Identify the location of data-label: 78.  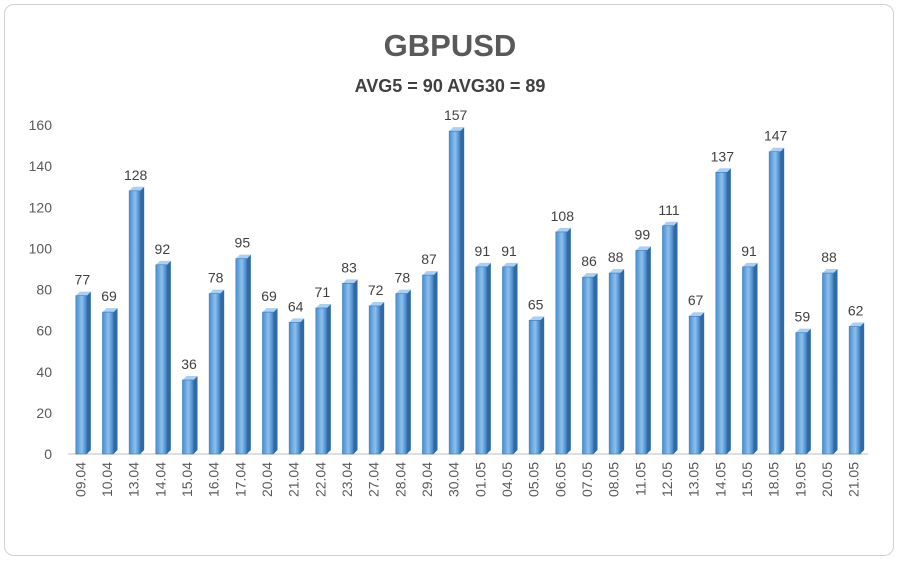
(216, 278).